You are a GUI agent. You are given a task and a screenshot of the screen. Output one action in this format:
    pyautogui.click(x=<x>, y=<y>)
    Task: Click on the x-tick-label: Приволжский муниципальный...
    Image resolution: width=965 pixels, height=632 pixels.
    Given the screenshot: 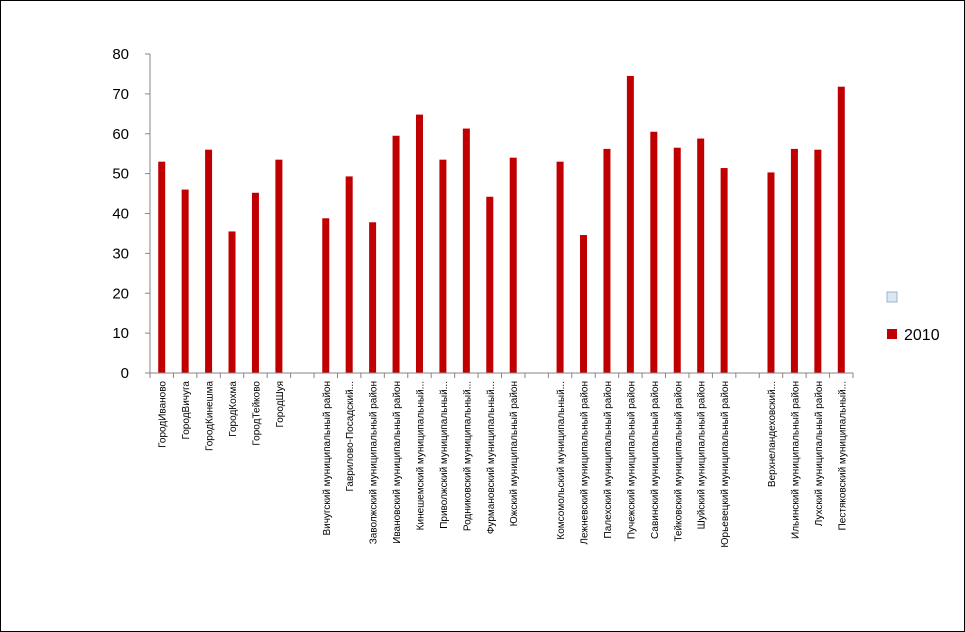 What is the action you would take?
    pyautogui.click(x=444, y=455)
    